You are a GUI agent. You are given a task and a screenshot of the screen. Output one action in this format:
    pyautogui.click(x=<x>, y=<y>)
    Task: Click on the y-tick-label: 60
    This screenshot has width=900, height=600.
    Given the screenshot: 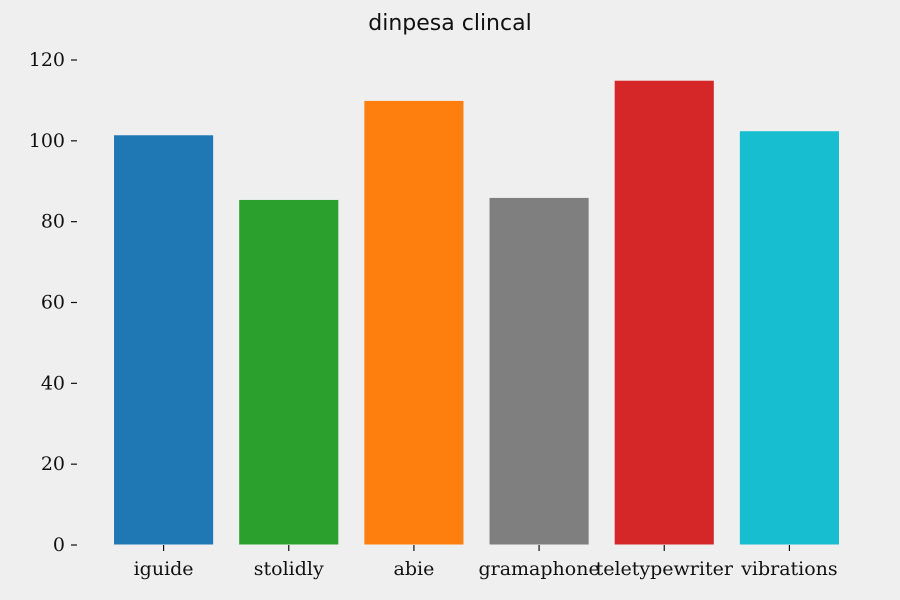 What is the action you would take?
    pyautogui.click(x=53, y=303)
    